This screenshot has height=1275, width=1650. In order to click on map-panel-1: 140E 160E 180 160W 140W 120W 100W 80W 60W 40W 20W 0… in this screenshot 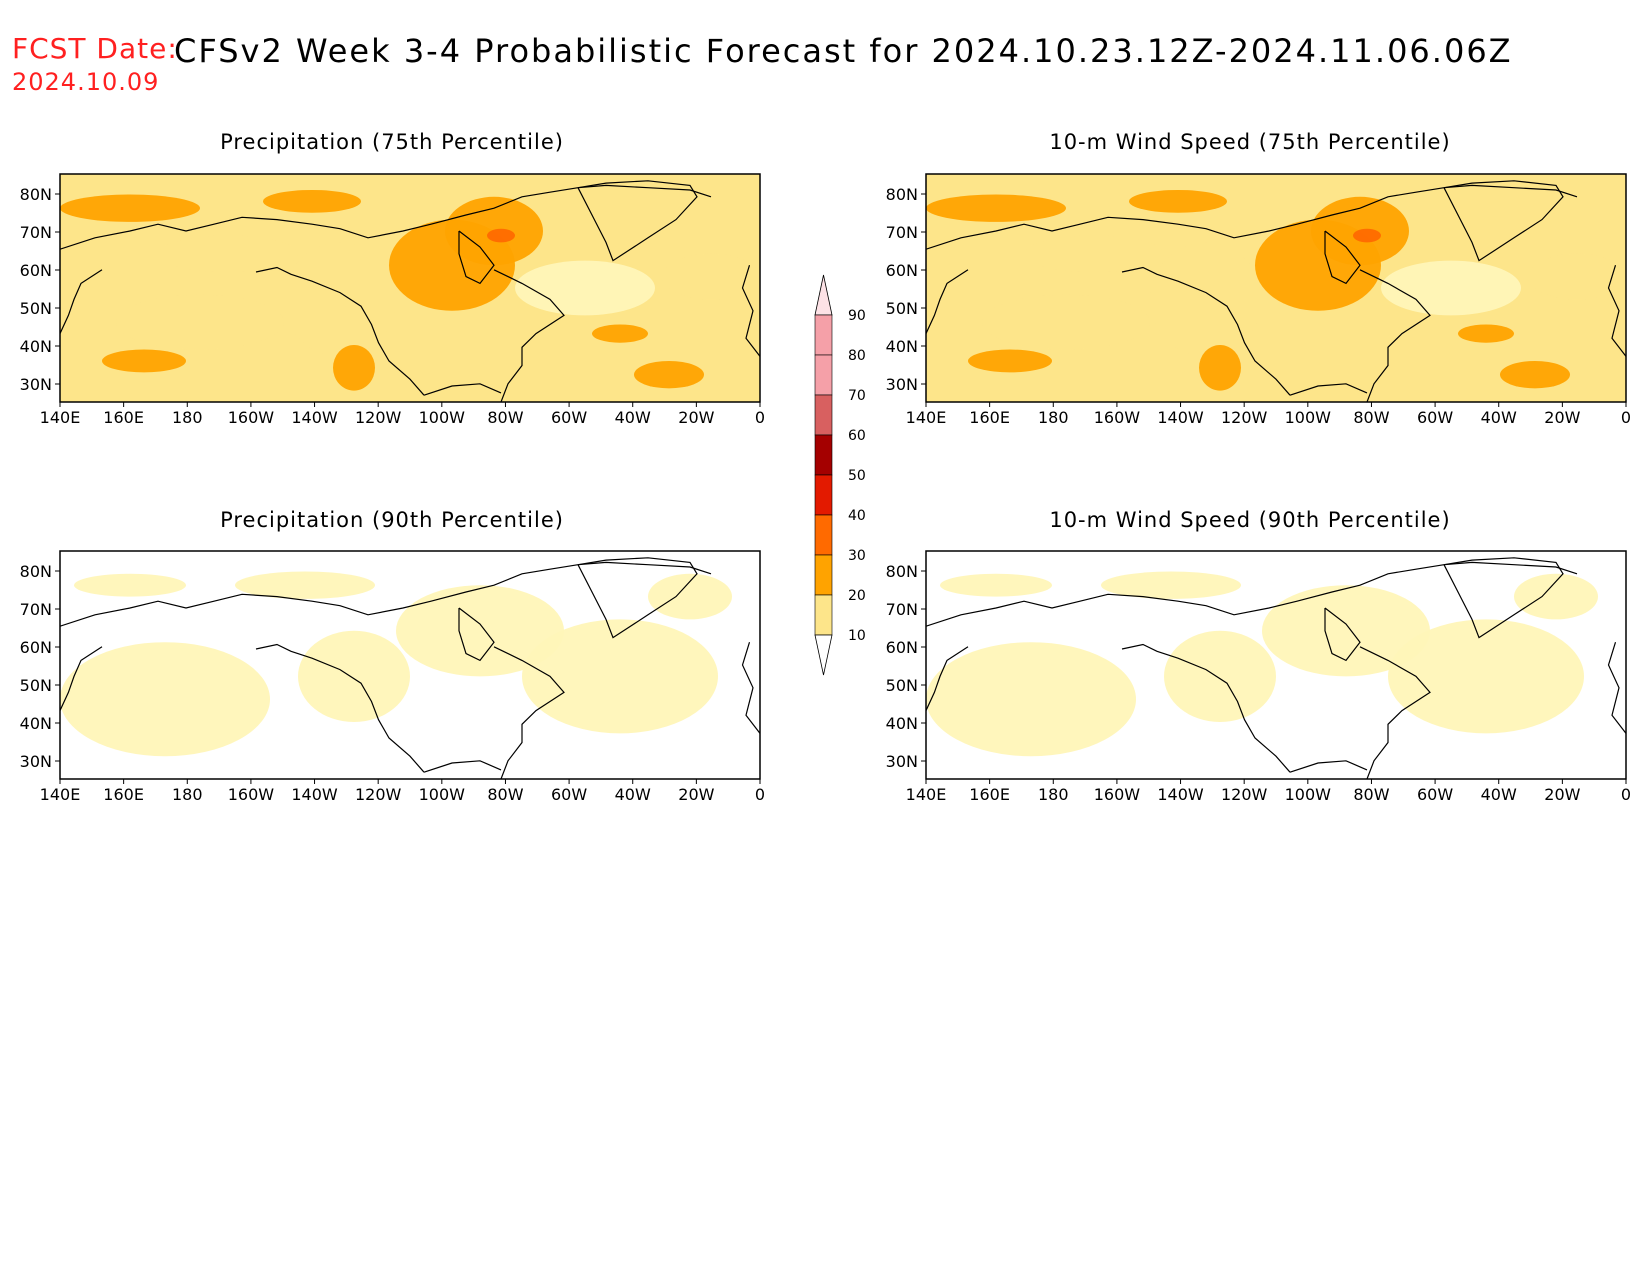, I will do `click(1258, 300)`.